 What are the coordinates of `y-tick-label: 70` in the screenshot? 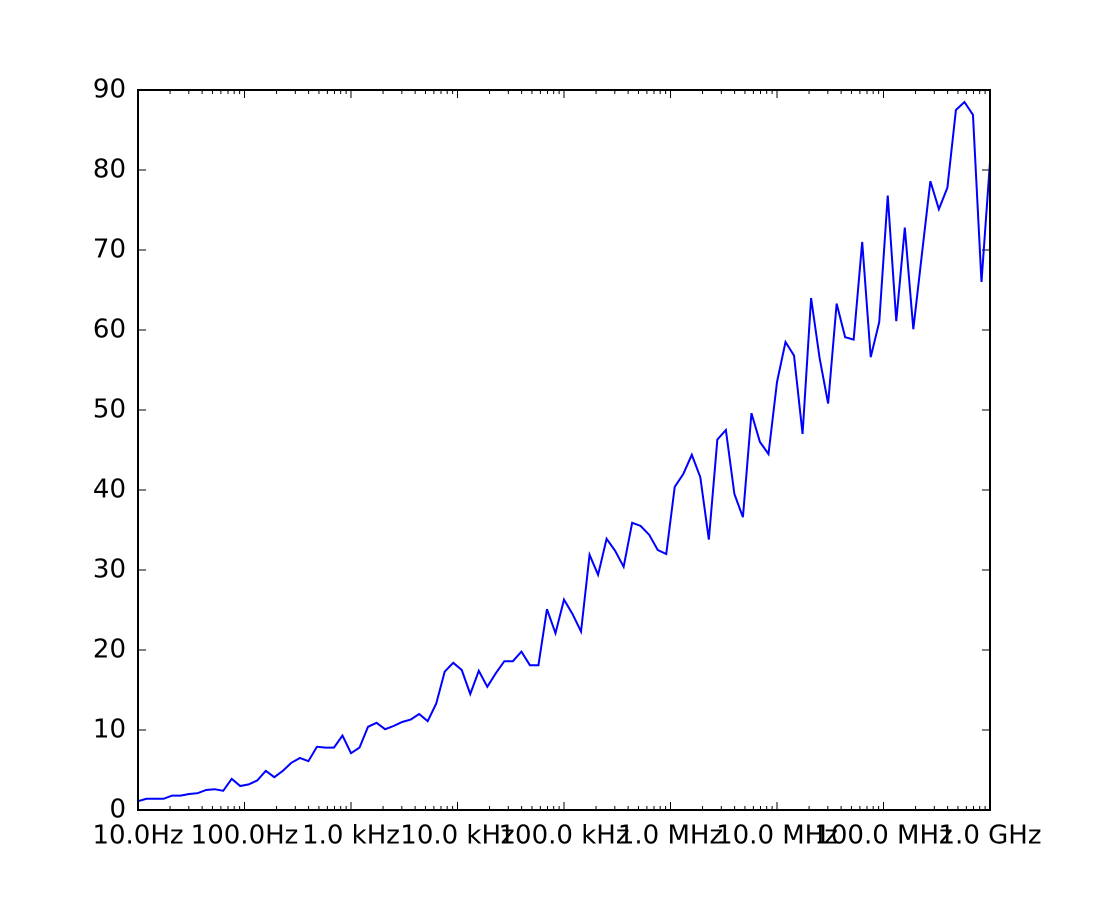 It's located at (109, 250).